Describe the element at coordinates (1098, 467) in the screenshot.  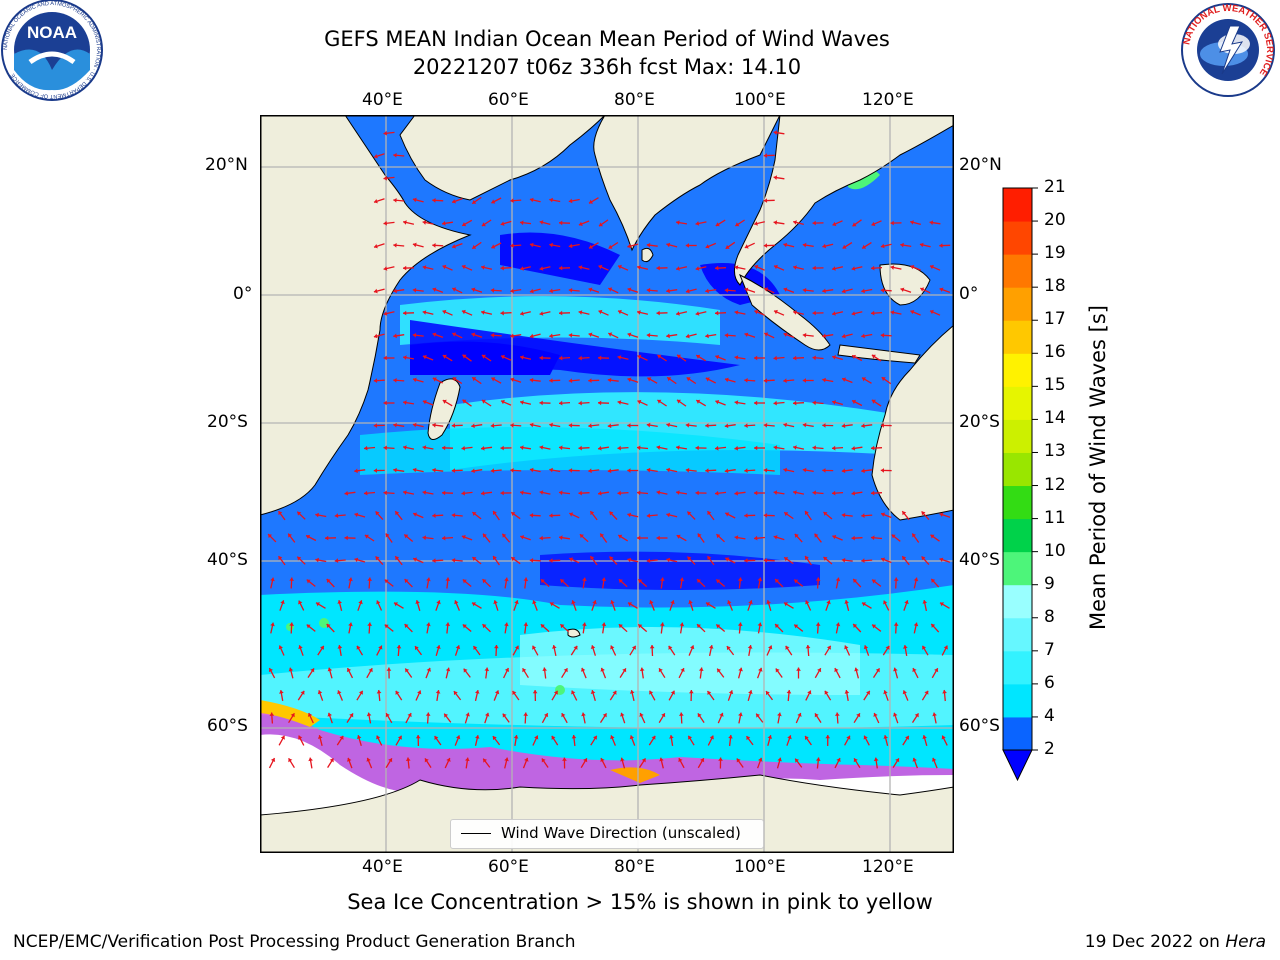
I see `colorbar-label-text: Mean Period of Wind Waves [s]` at that location.